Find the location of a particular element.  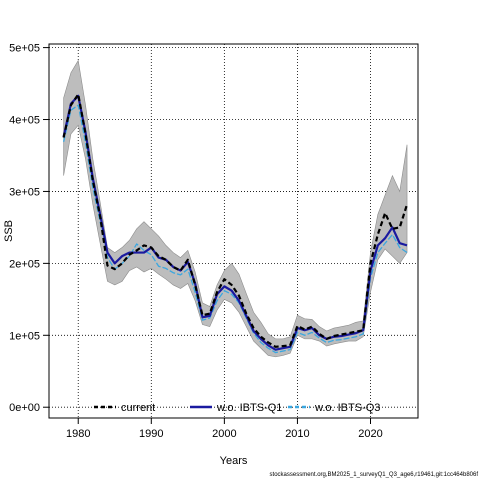

x-tick-label: 2000 is located at coordinates (224, 434).